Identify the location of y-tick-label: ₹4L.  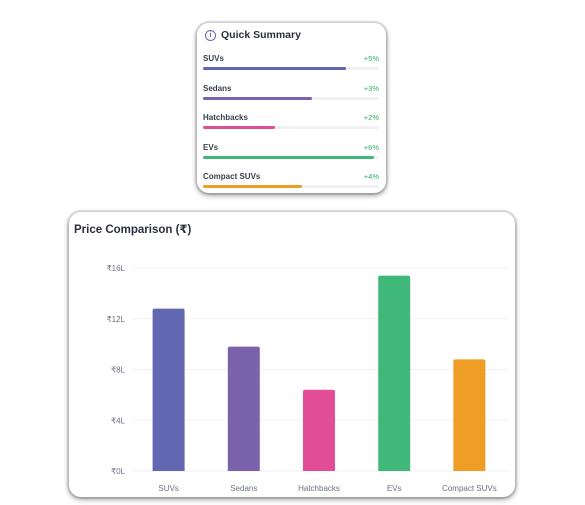
(118, 420).